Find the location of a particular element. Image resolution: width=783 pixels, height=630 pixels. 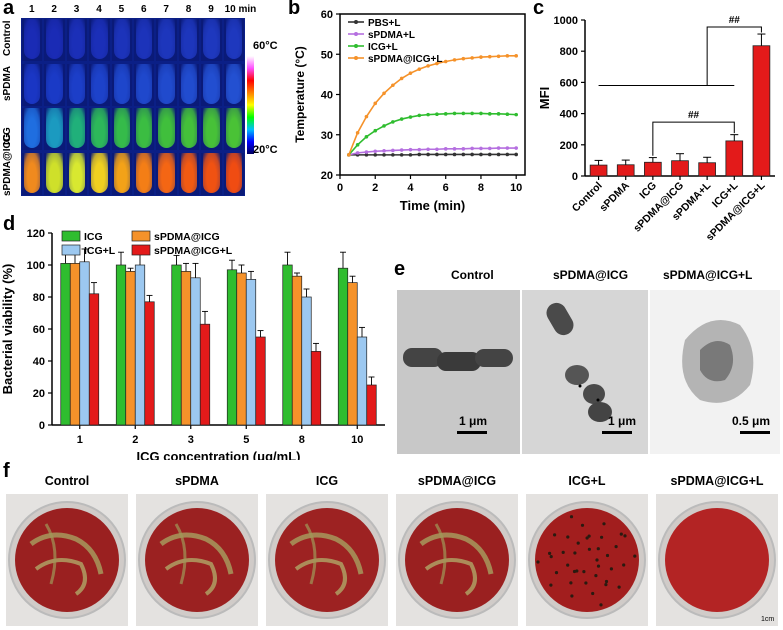

x-tick-label: 6 is located at coordinates (446, 188).